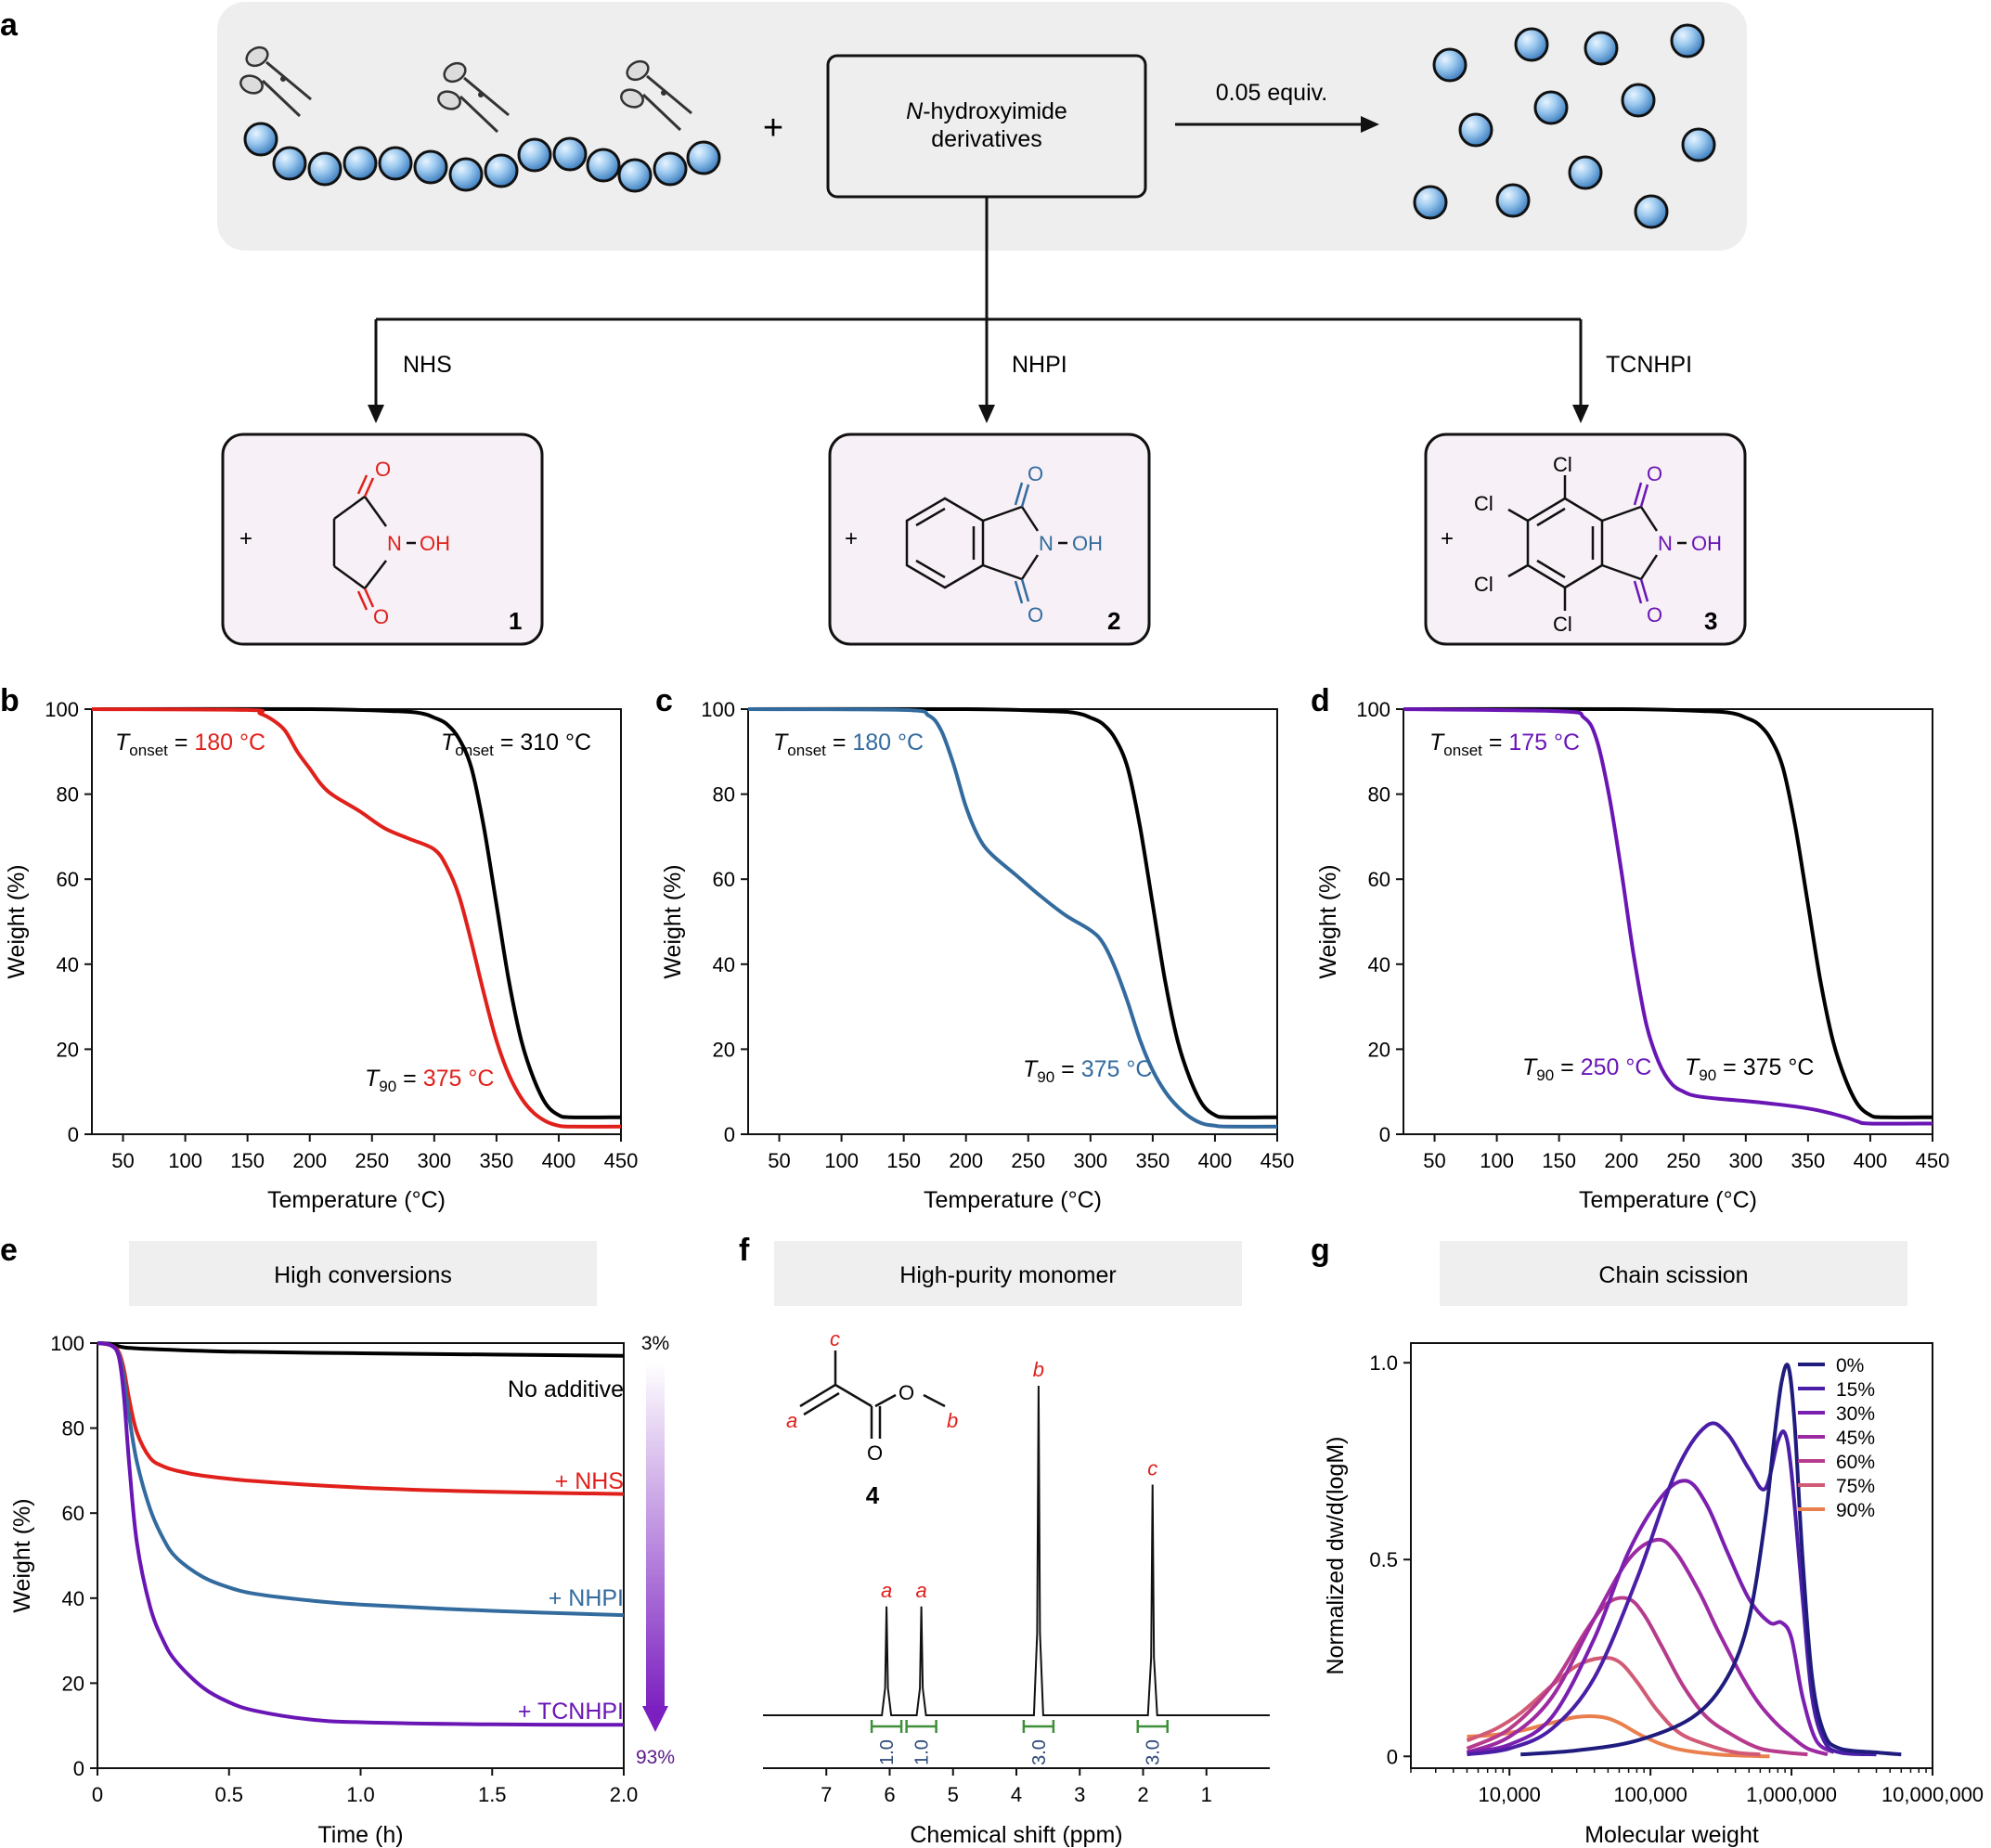  Describe the element at coordinates (1035, 615) in the screenshot. I see `nhpi-o-bottom: O` at that location.